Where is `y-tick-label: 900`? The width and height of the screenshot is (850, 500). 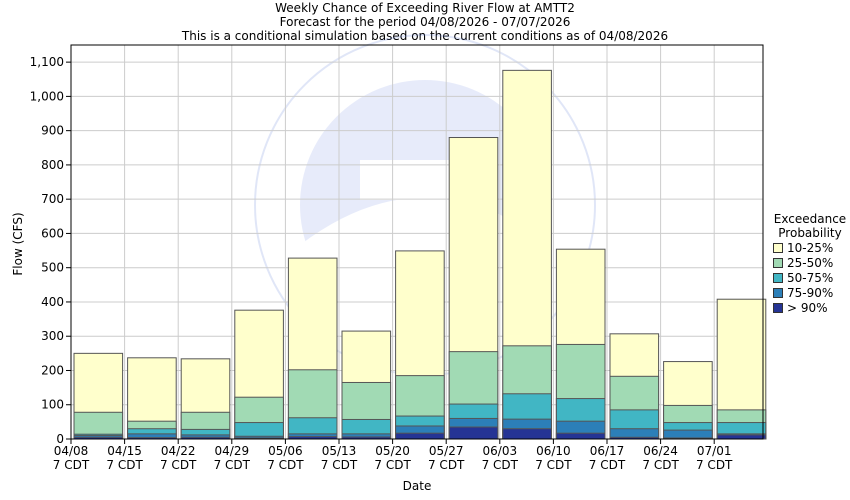
y-tick-label: 900 is located at coordinates (52, 131).